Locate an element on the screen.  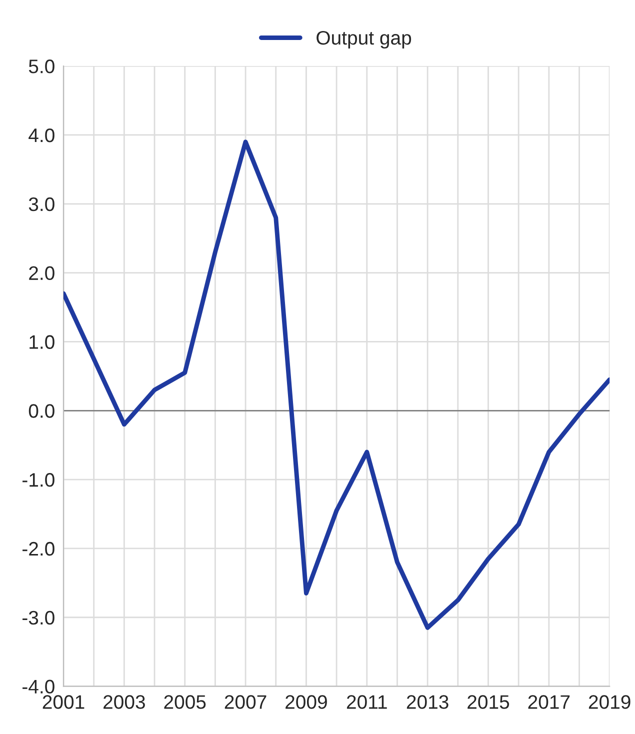
x-tick-label: 2009 is located at coordinates (306, 702).